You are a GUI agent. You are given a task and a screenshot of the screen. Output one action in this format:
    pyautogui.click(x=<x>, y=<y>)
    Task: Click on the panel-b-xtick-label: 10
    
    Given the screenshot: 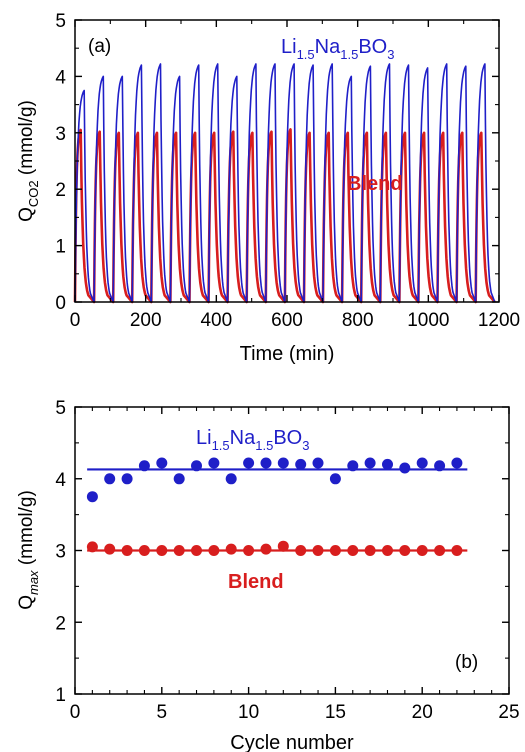 What is the action you would take?
    pyautogui.click(x=248, y=712)
    